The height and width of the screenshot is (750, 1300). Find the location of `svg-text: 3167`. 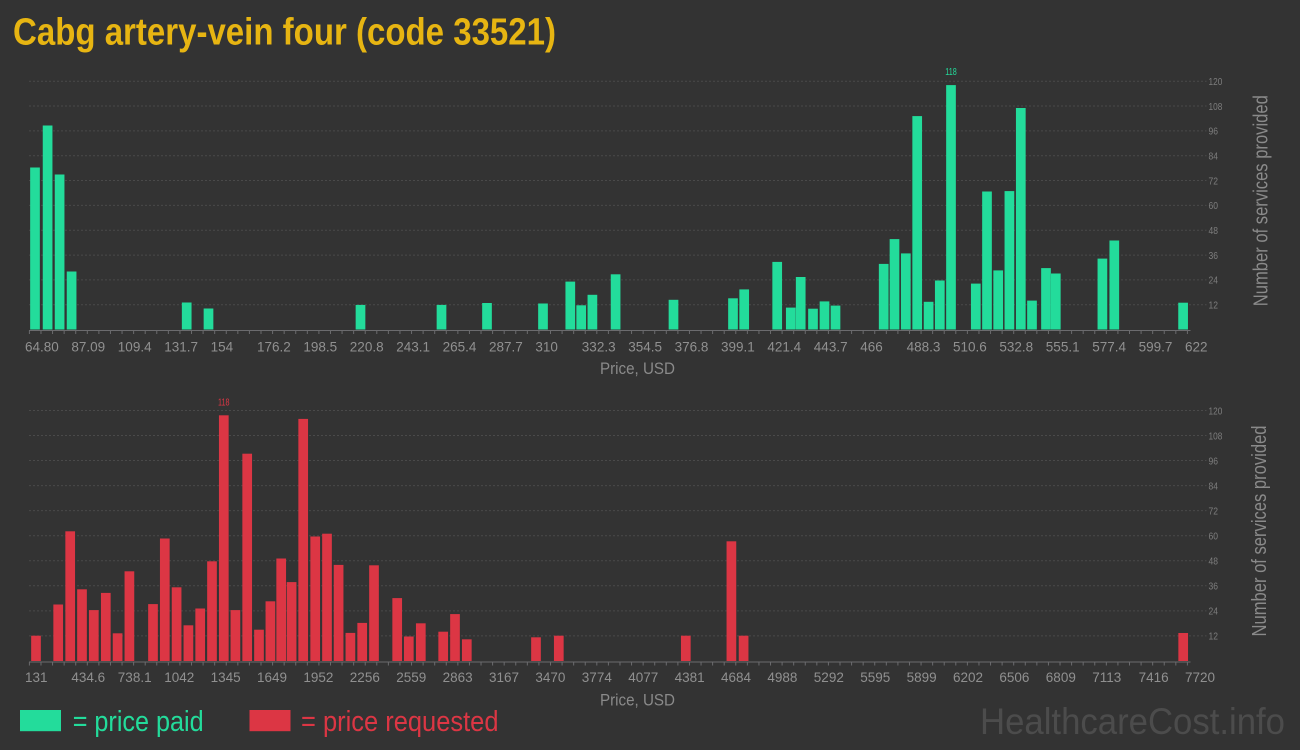

svg-text: 3167 is located at coordinates (504, 677).